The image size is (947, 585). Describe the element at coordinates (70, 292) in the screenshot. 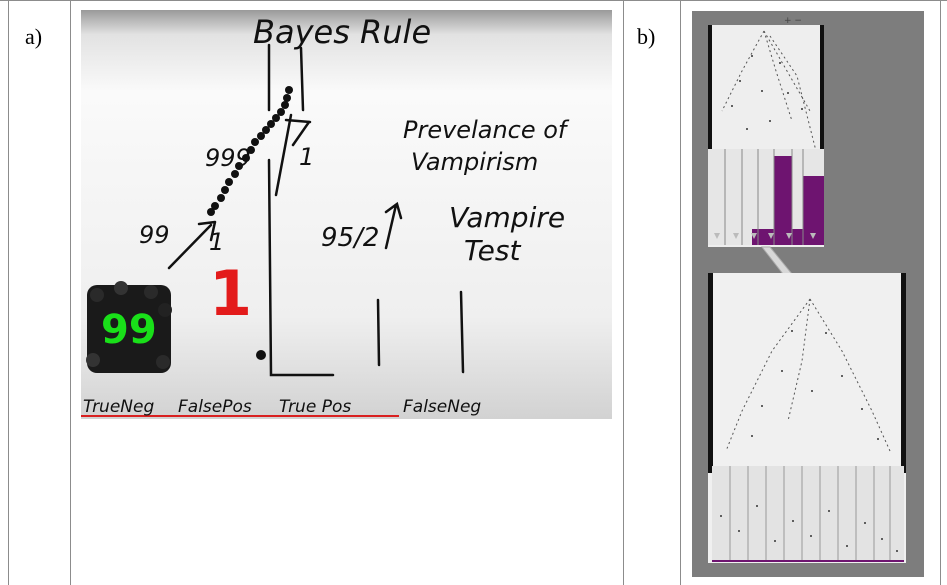

I see `table-divider-a-label` at that location.